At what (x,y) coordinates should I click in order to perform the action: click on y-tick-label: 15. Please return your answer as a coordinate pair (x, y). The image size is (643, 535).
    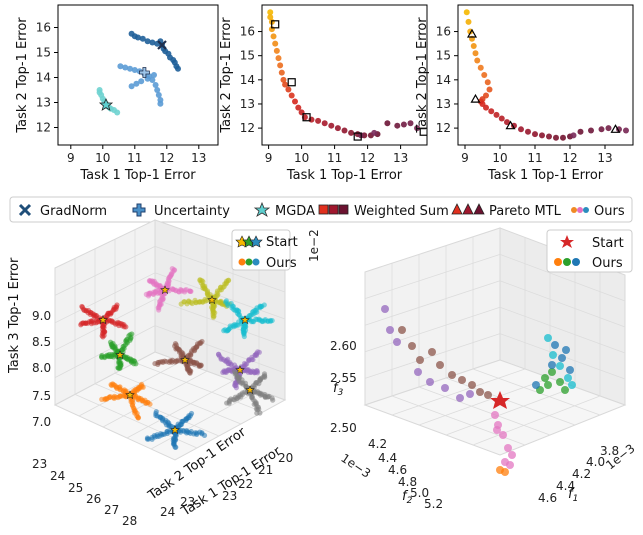
    Looking at the image, I should click on (247, 56).